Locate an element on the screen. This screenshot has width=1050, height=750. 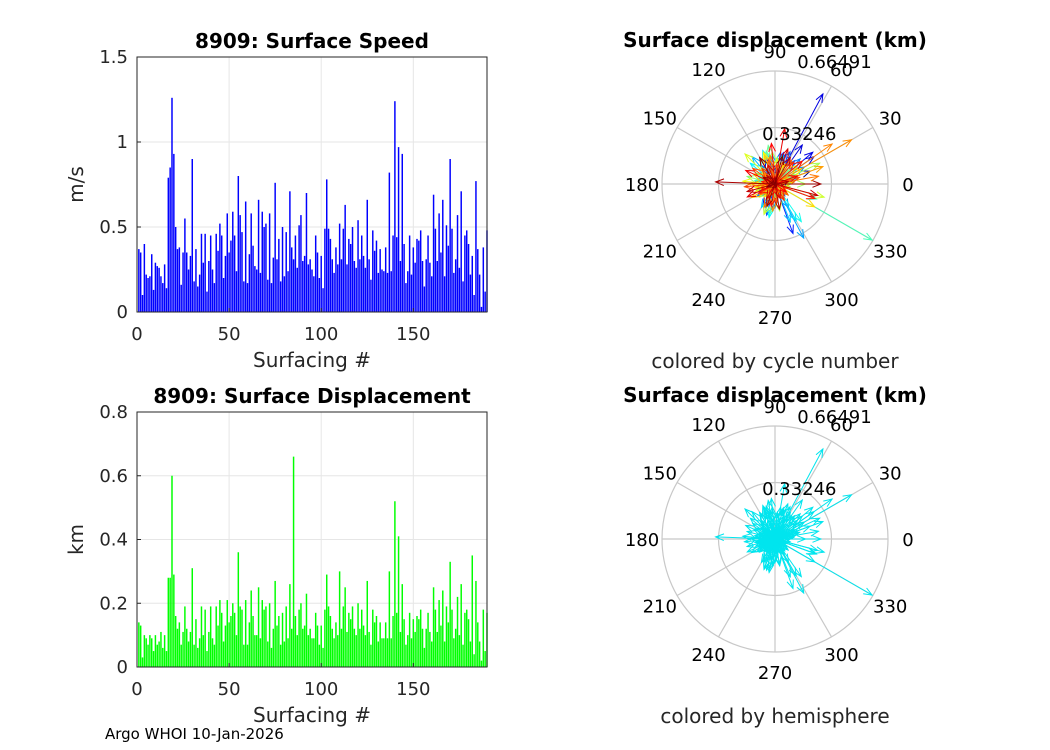
theta-tick-label: 240 is located at coordinates (708, 655).